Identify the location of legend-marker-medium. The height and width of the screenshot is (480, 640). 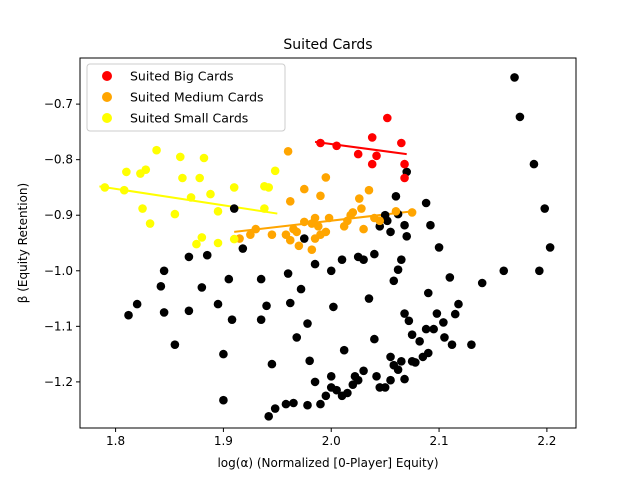
(107, 97).